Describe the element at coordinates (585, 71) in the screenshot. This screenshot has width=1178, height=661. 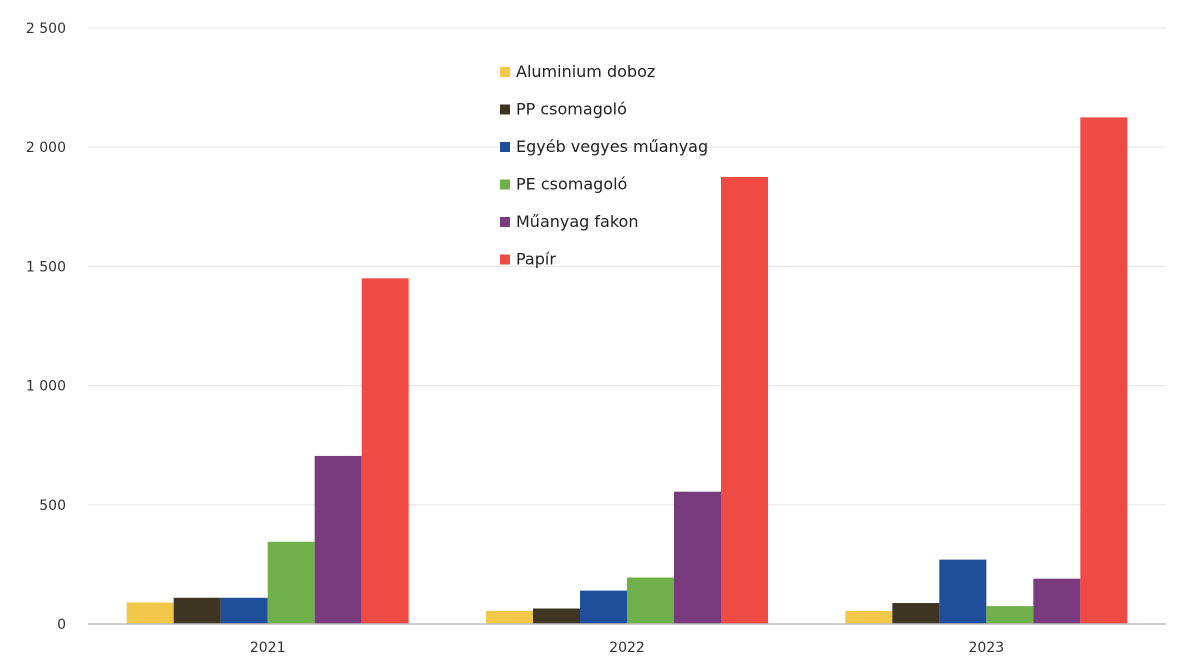
I see `legend-label: Aluminium doboz` at that location.